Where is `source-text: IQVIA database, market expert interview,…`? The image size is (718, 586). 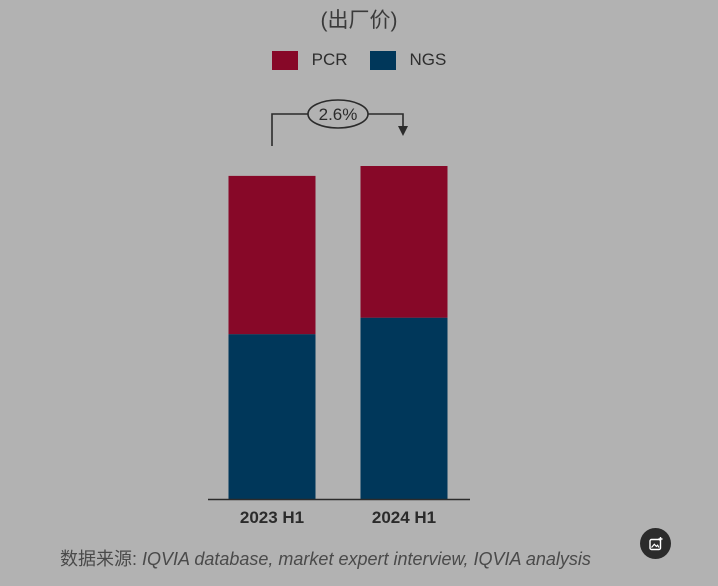
source-text: IQVIA database, market expert interview,… is located at coordinates (364, 559).